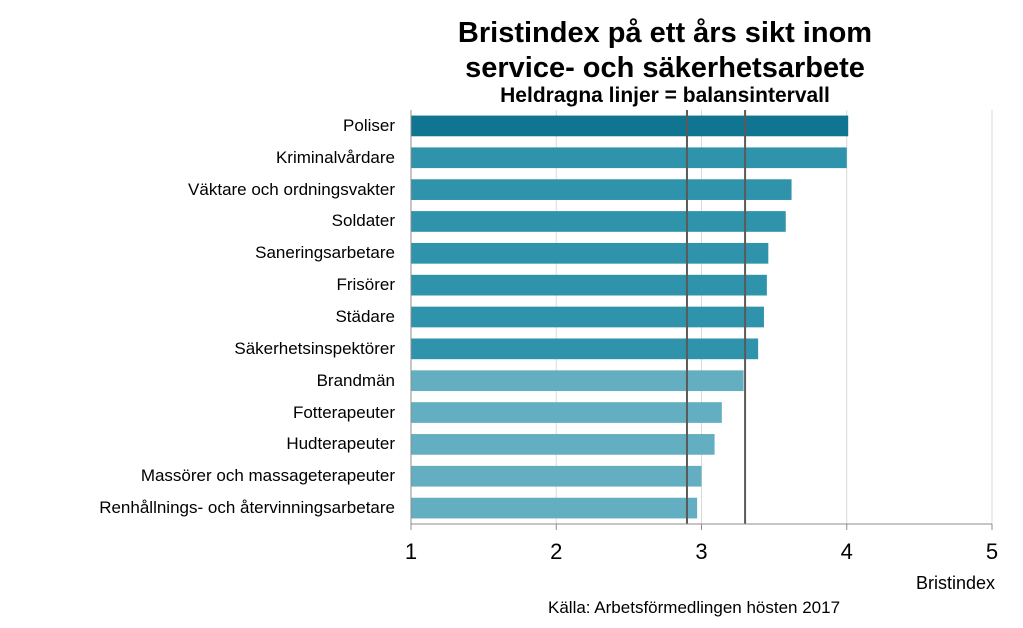 This screenshot has width=1023, height=628. What do you see at coordinates (363, 221) in the screenshot?
I see `category-label: Soldater` at bounding box center [363, 221].